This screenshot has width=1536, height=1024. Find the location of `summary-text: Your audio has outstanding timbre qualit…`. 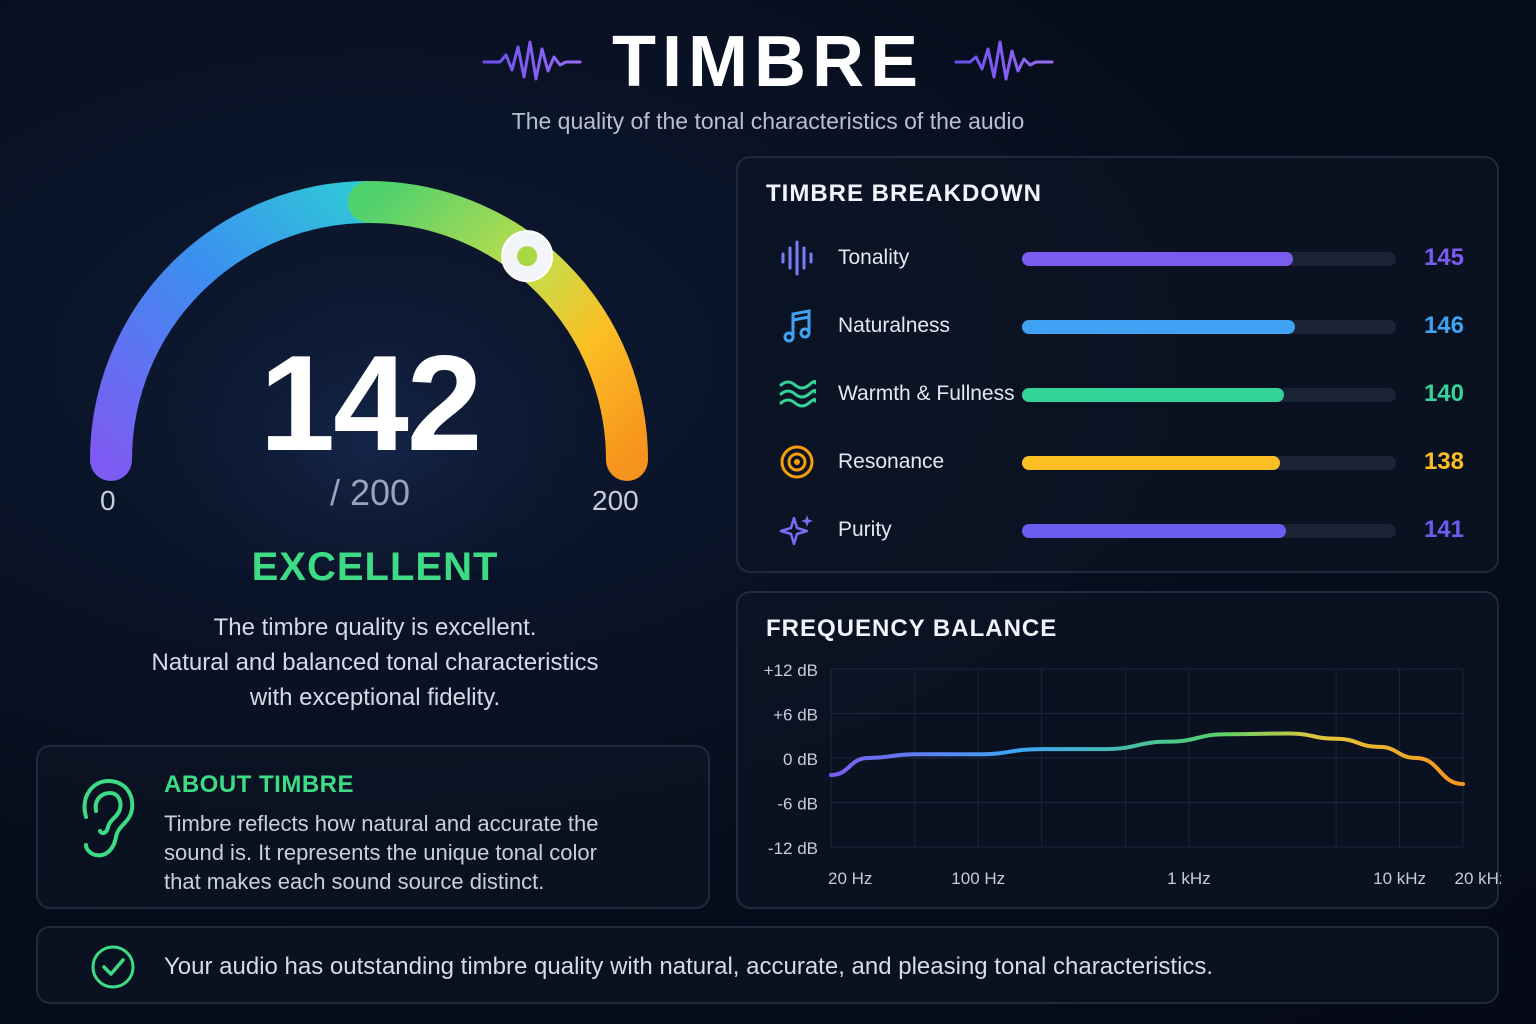

summary-text: Your audio has outstanding timbre qualit… is located at coordinates (689, 966).